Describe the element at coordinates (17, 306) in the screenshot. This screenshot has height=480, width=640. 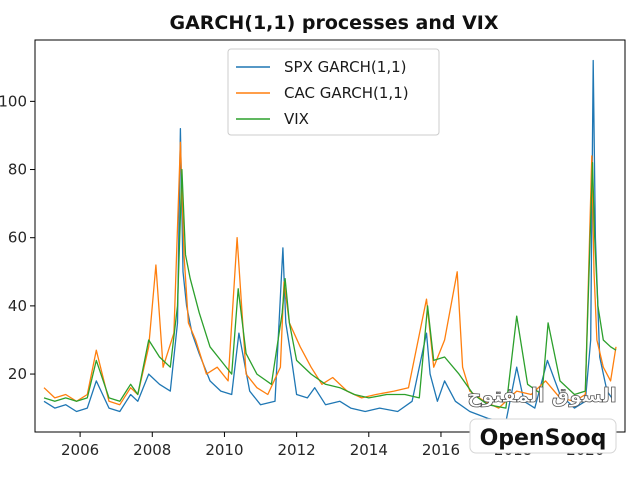
I see `y-tick-label: 40` at that location.